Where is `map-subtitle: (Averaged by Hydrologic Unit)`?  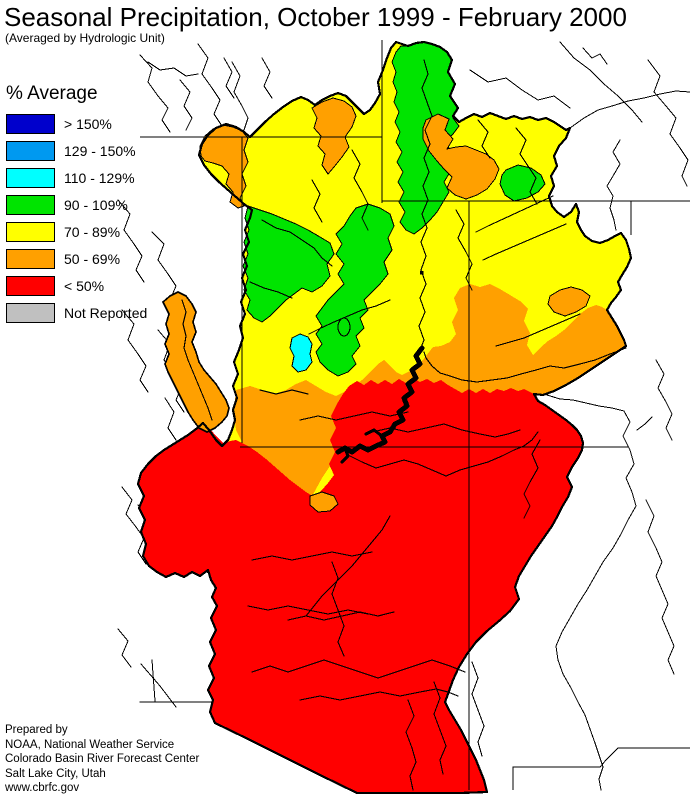 map-subtitle: (Averaged by Hydrologic Unit) is located at coordinates (85, 38).